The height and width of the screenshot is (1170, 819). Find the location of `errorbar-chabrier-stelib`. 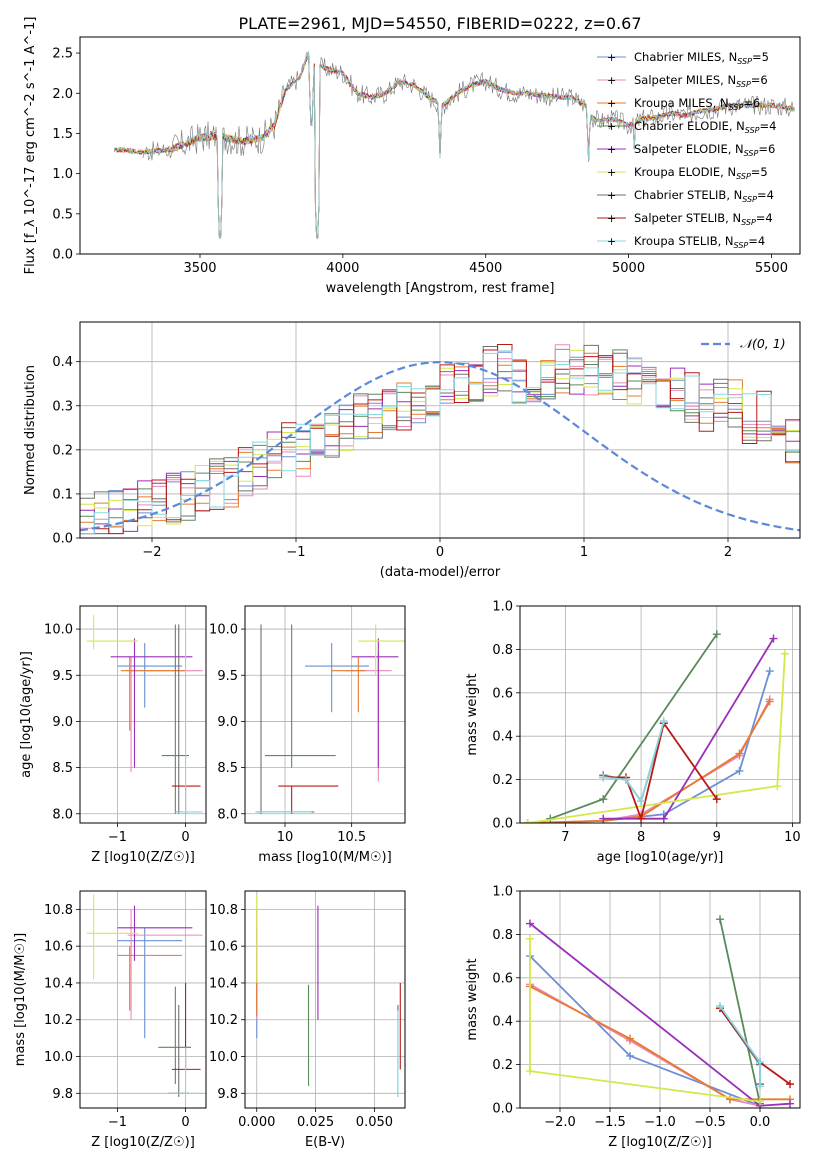

errorbar-chabrier-stelib is located at coordinates (179, 719).